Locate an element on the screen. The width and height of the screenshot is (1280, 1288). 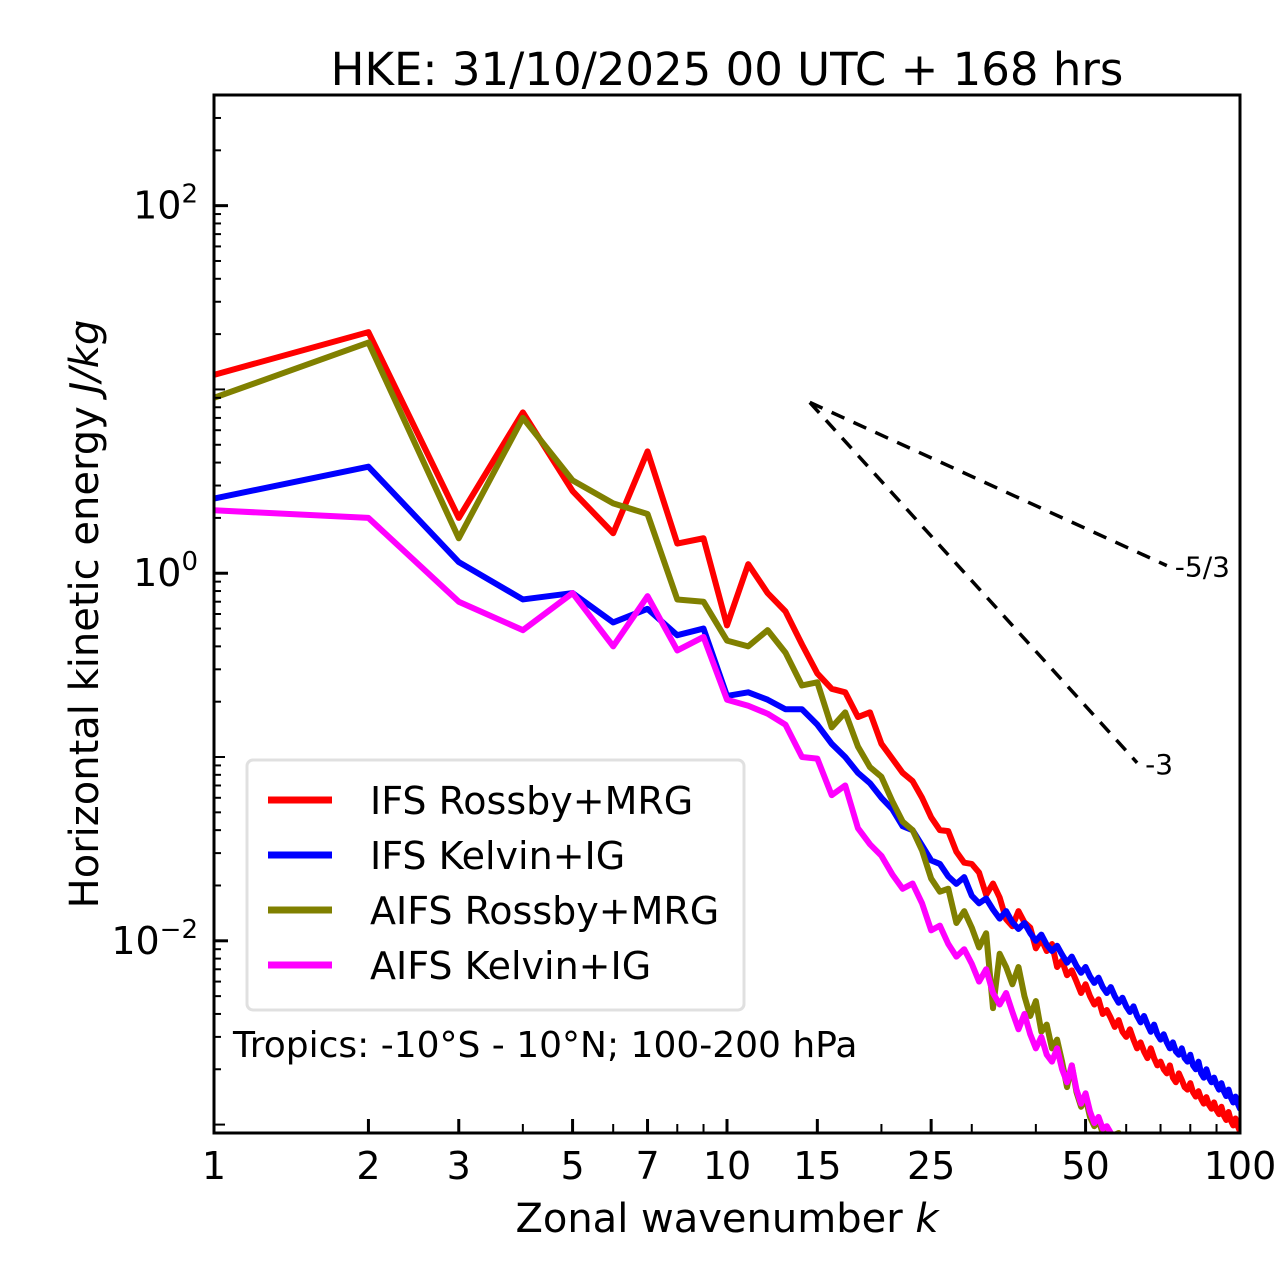
x-axis-label-main: Zonal wavenumber is located at coordinates (715, 1219).